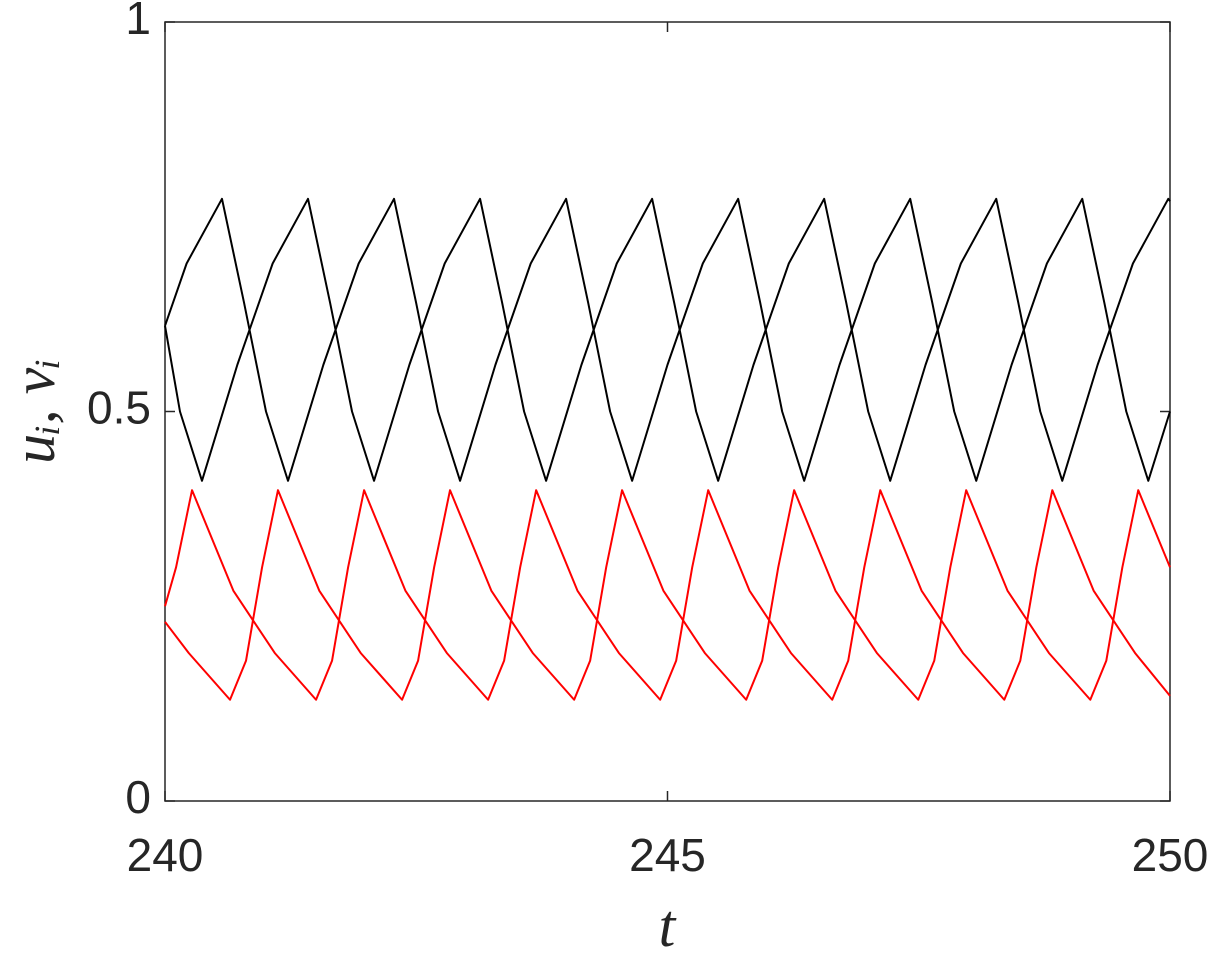 Image resolution: width=1214 pixels, height=956 pixels. Describe the element at coordinates (1170, 855) in the screenshot. I see `x-tick-label: 250` at that location.